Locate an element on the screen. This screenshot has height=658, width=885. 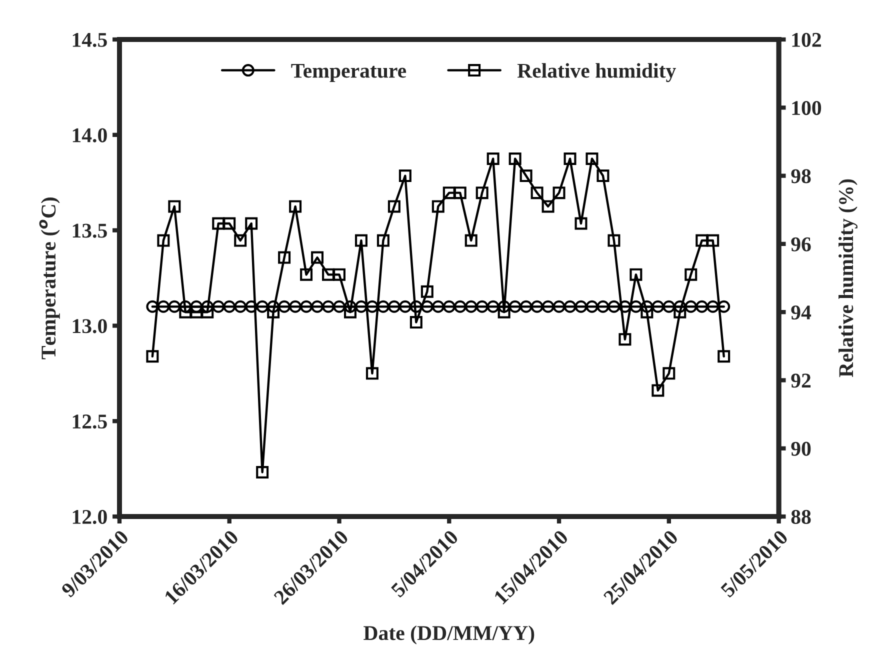
y-tick-label: 14.5 is located at coordinates (89, 40).